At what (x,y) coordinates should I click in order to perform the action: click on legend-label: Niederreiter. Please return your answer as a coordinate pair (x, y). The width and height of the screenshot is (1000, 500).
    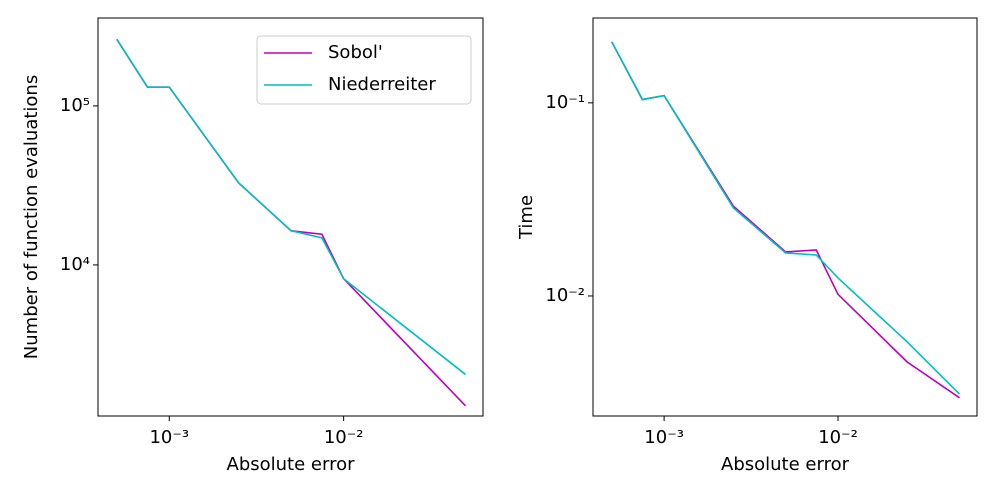
    Looking at the image, I should click on (382, 84).